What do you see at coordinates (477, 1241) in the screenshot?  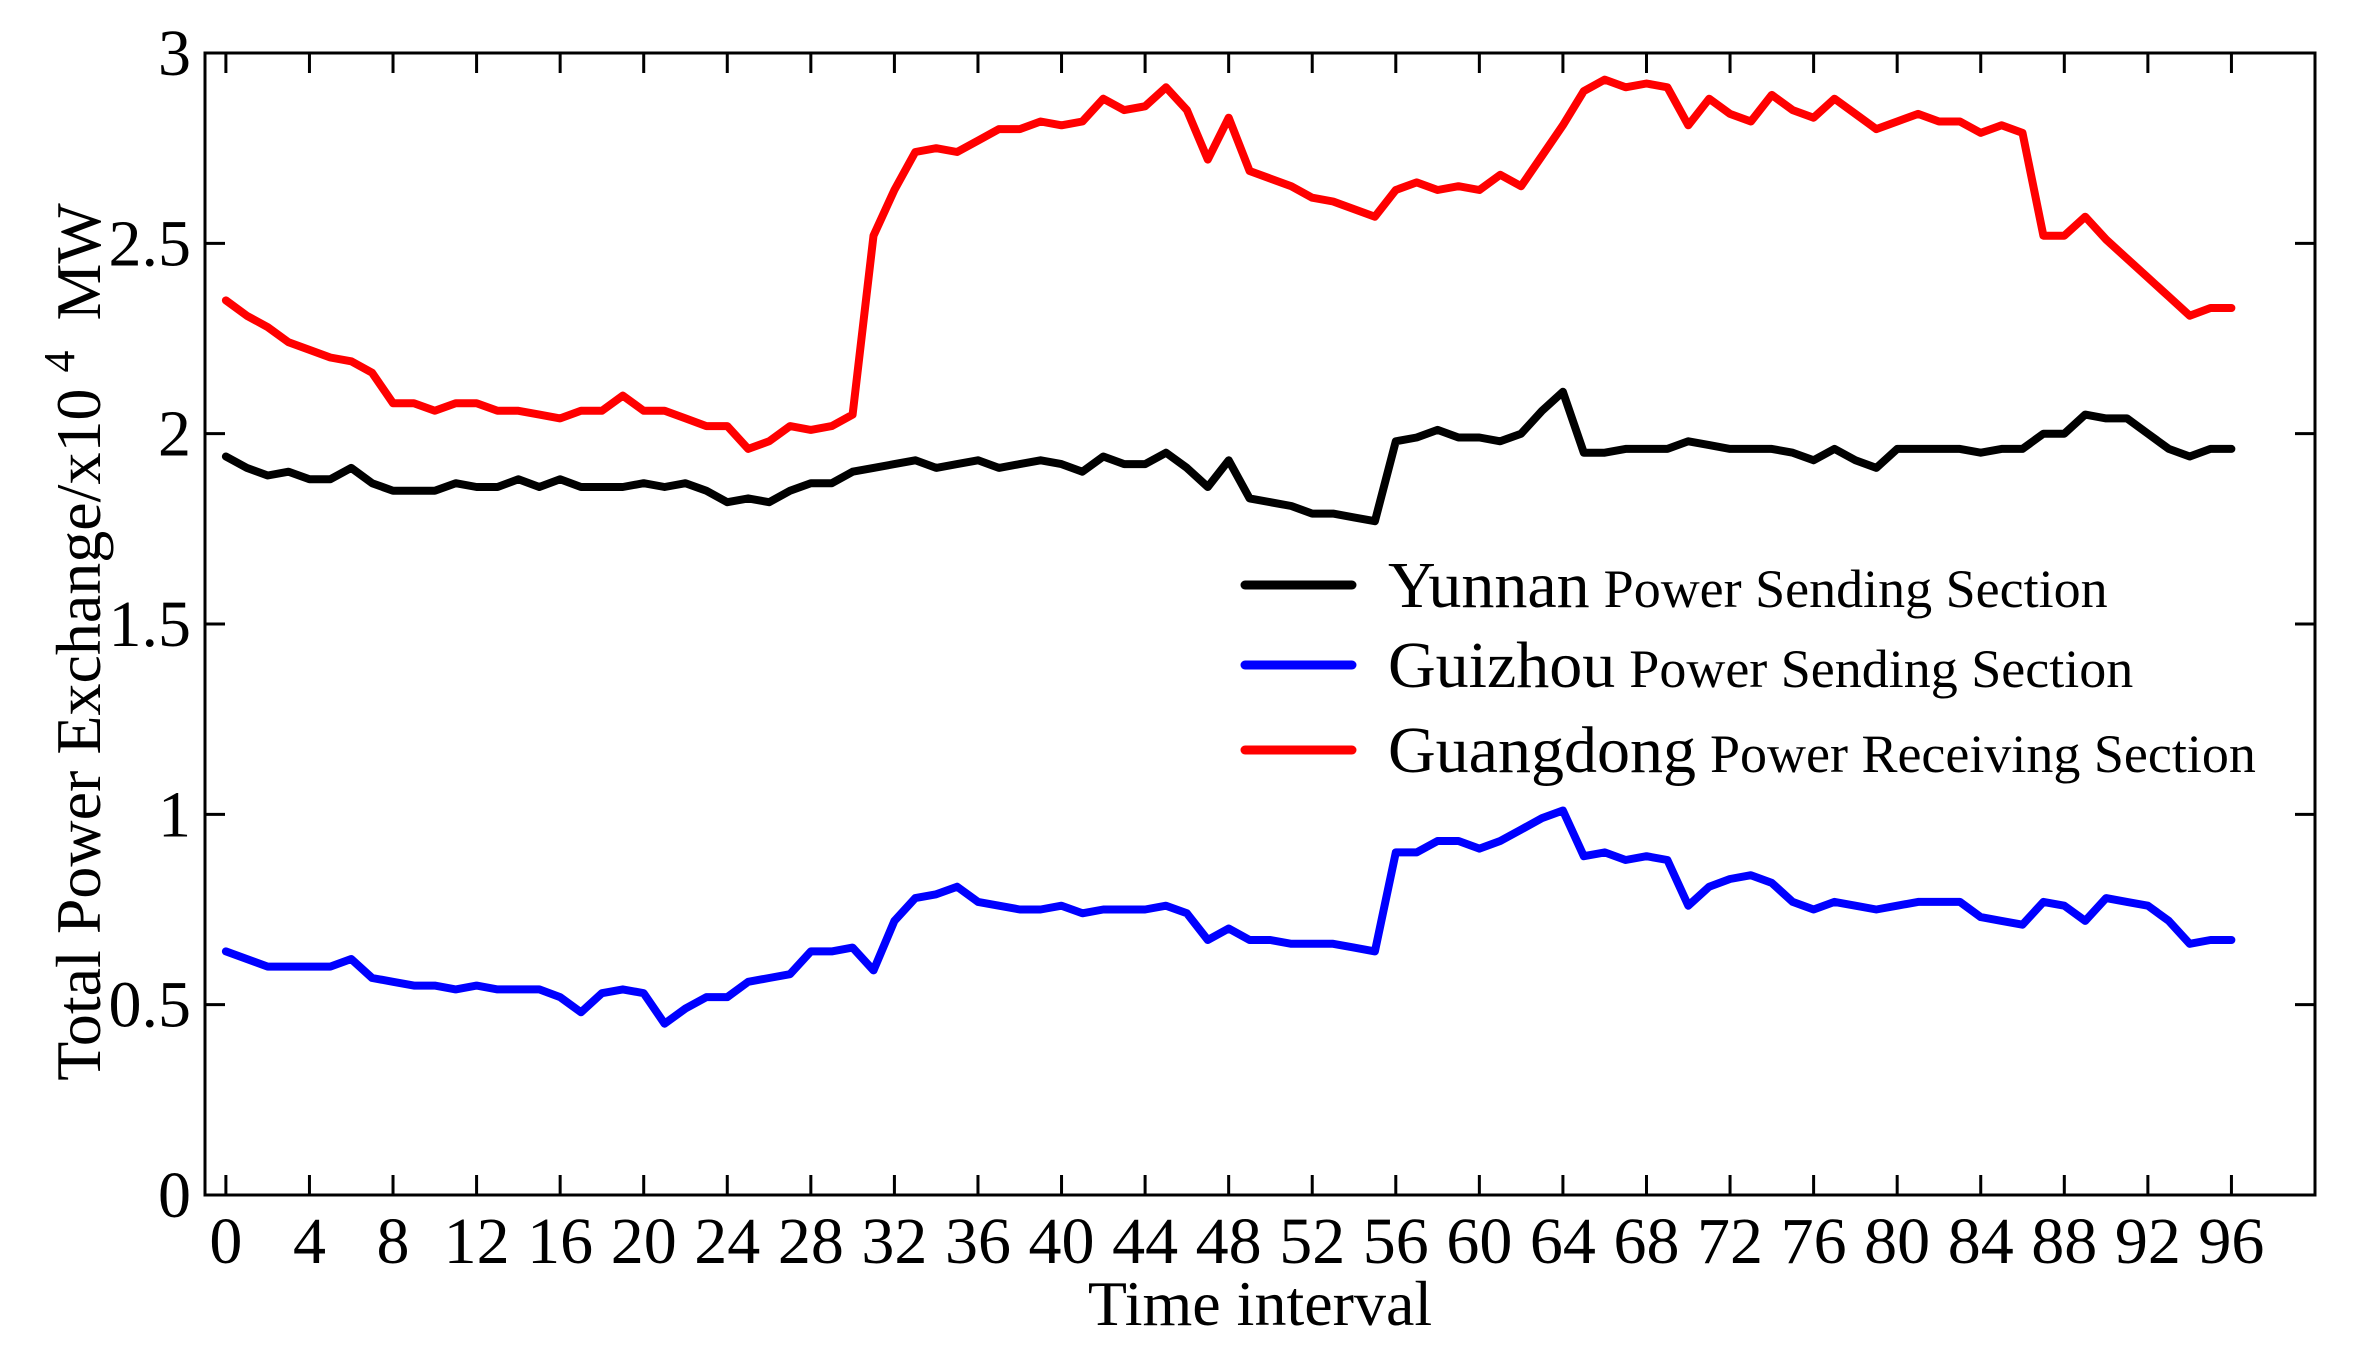 I see `x-tick-label: 12` at bounding box center [477, 1241].